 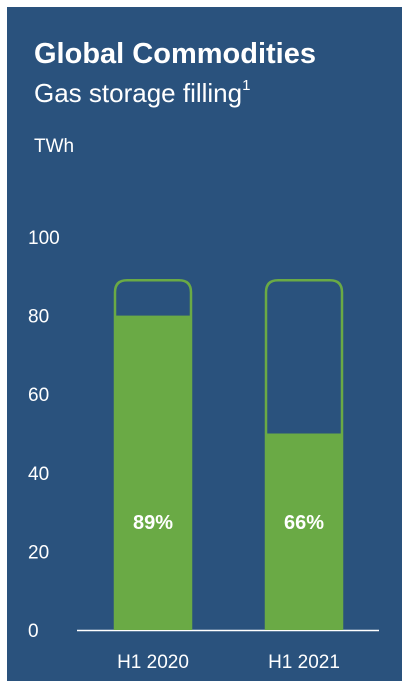 I want to click on y-tick-label: 40, so click(x=38, y=474).